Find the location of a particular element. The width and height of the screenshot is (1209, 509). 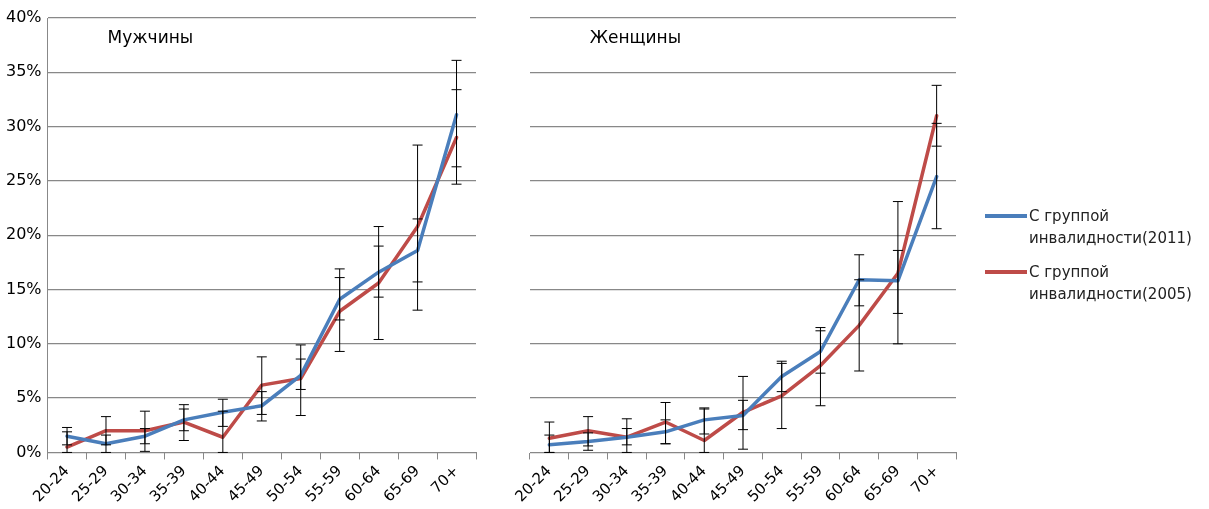

y-tick-label: 5% is located at coordinates (29, 397).